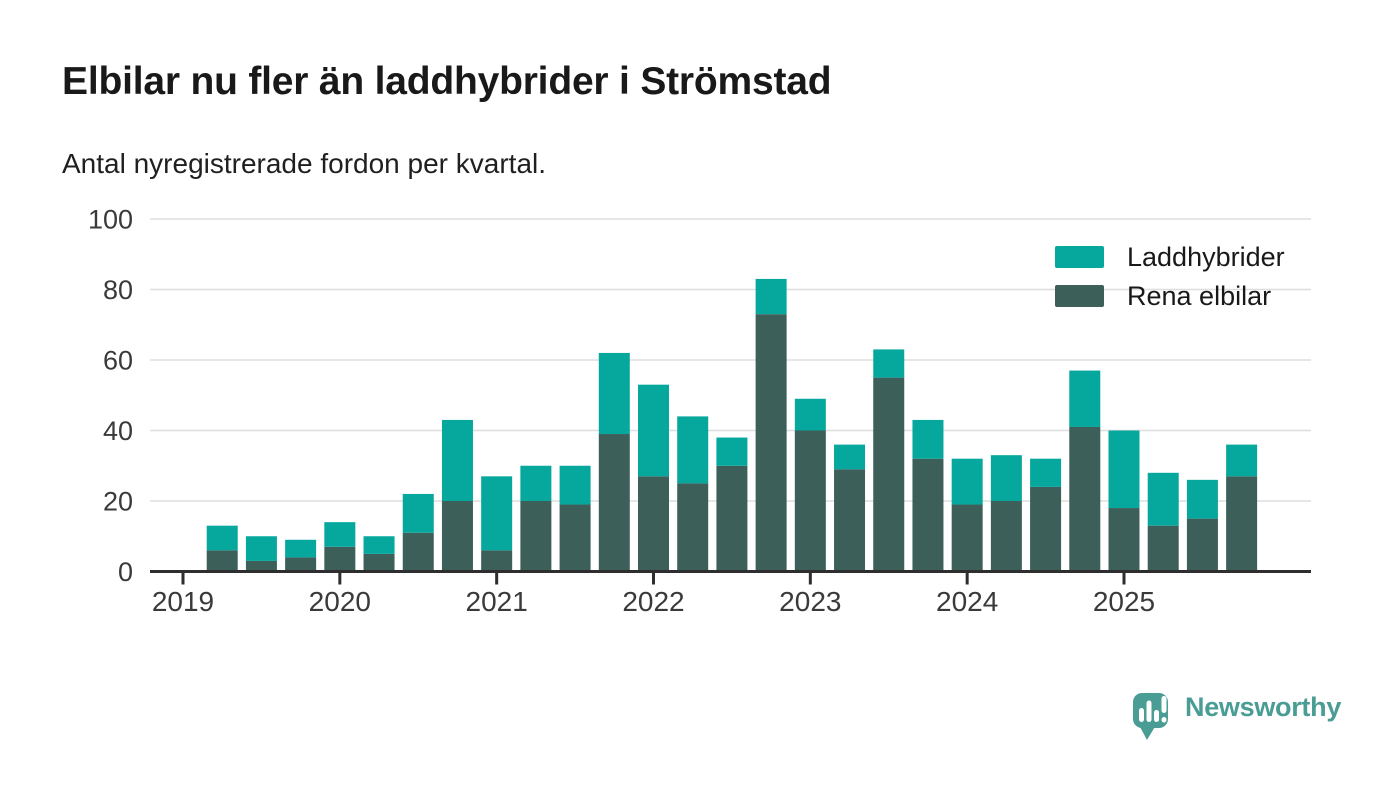  What do you see at coordinates (183, 601) in the screenshot?
I see `x-axis-year-label: 2019` at bounding box center [183, 601].